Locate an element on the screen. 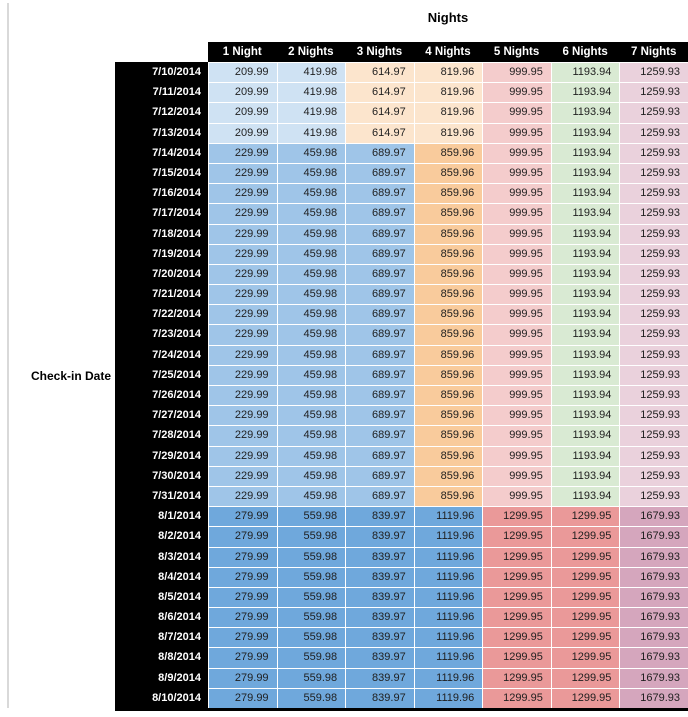 The width and height of the screenshot is (688, 717). row-header-date: 7/11/2014 is located at coordinates (161, 92).